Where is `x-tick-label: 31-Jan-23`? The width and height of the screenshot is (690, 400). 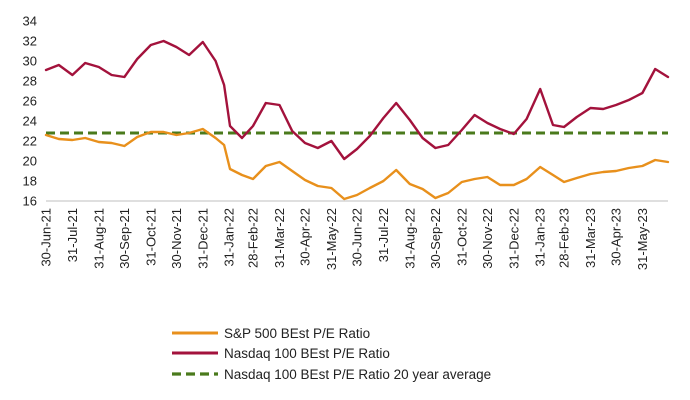 x-tick-label: 31-Jan-23 is located at coordinates (540, 237).